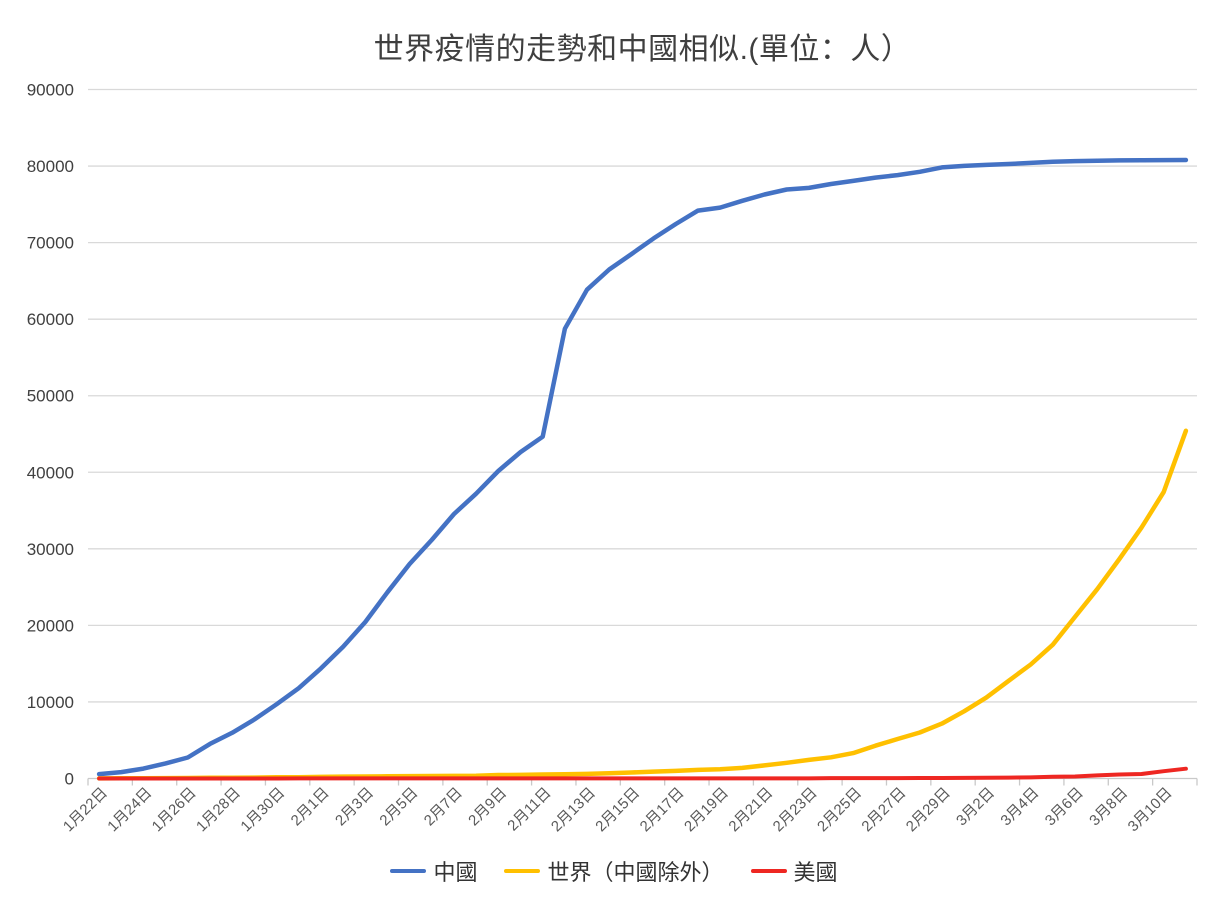 The width and height of the screenshot is (1228, 914). I want to click on x-axis-label: 3月10日, so click(1150, 809).